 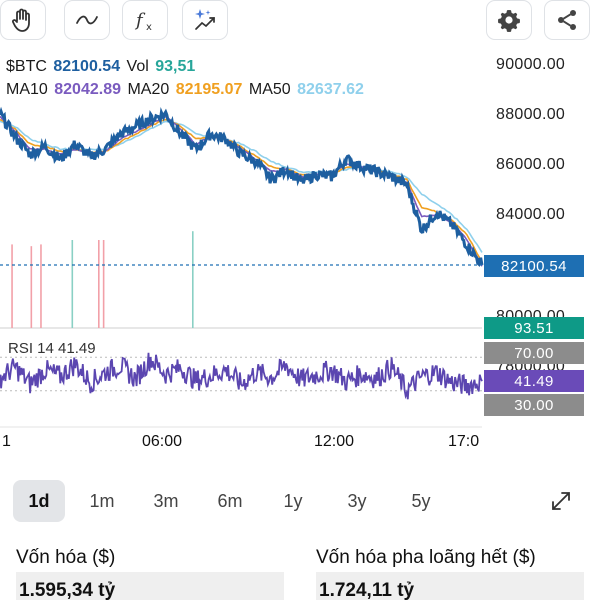 What do you see at coordinates (39, 501) in the screenshot?
I see `range-1d: 1d` at bounding box center [39, 501].